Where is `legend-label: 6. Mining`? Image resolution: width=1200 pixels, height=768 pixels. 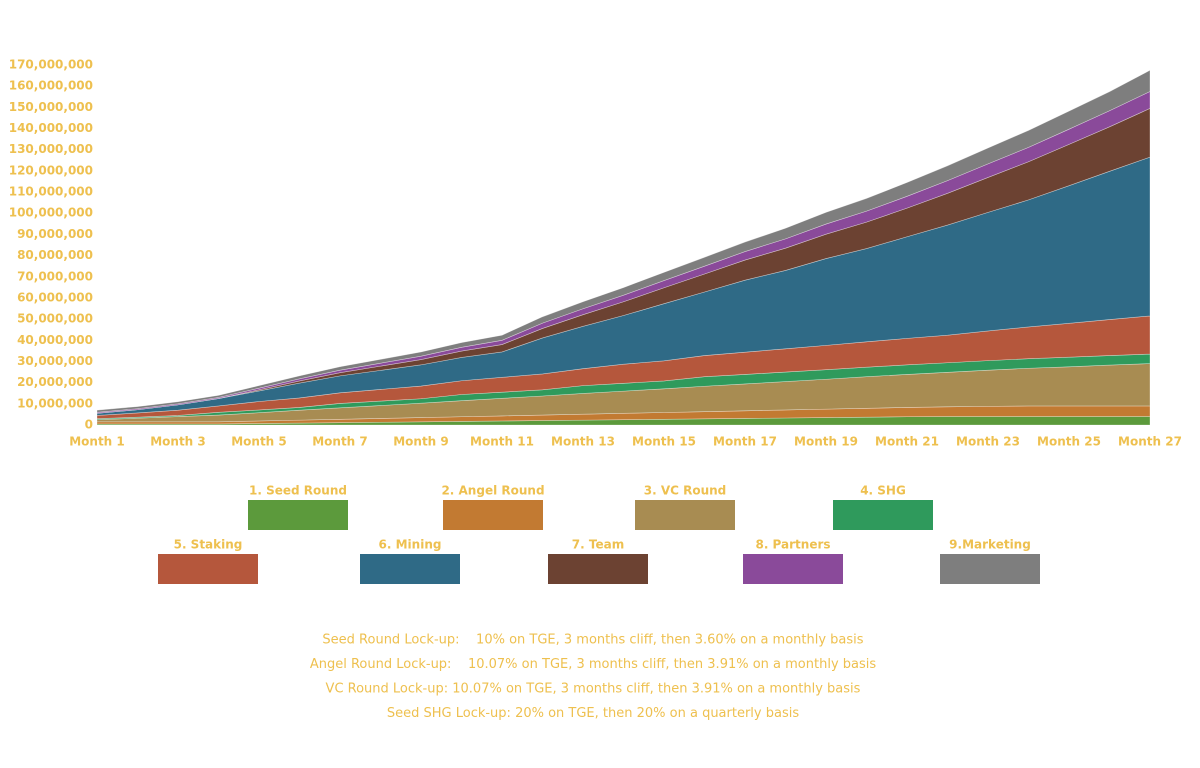 legend-label: 6. Mining is located at coordinates (410, 545).